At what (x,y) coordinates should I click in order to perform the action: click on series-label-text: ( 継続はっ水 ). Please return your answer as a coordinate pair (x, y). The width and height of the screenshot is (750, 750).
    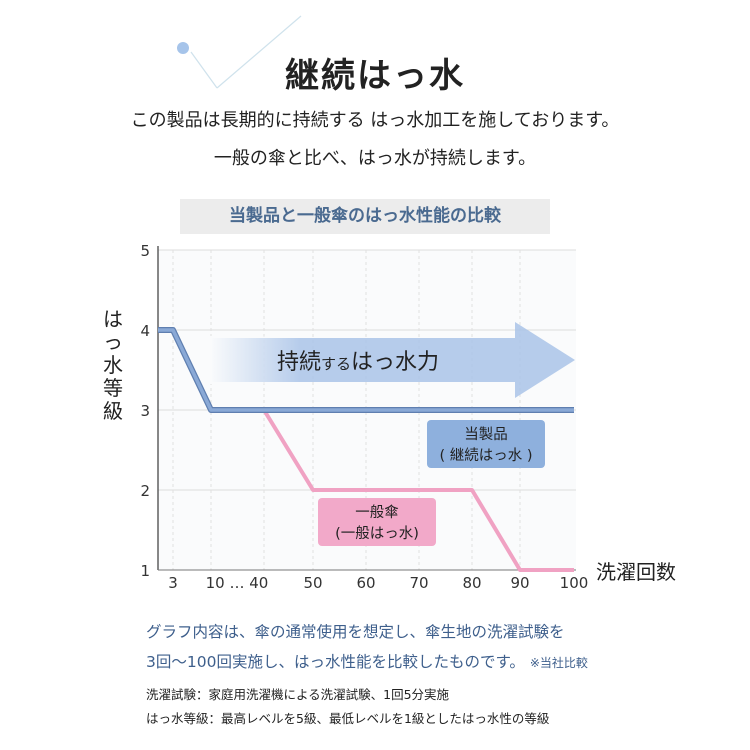
    Looking at the image, I should click on (485, 455).